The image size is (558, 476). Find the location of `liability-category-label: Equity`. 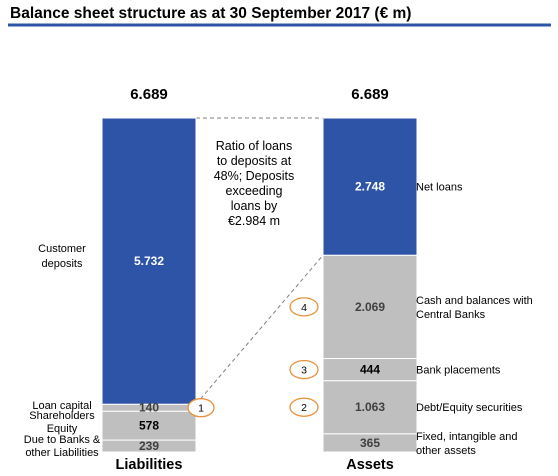

liability-category-label: Equity is located at coordinates (62, 429).